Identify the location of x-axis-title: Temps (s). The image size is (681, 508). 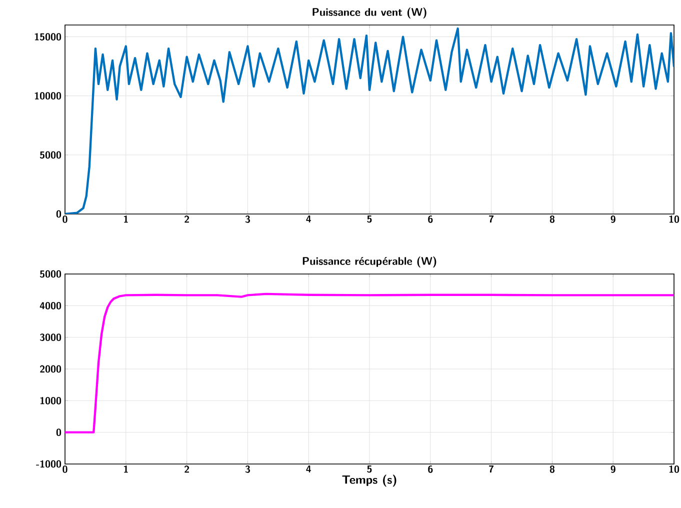
(369, 480).